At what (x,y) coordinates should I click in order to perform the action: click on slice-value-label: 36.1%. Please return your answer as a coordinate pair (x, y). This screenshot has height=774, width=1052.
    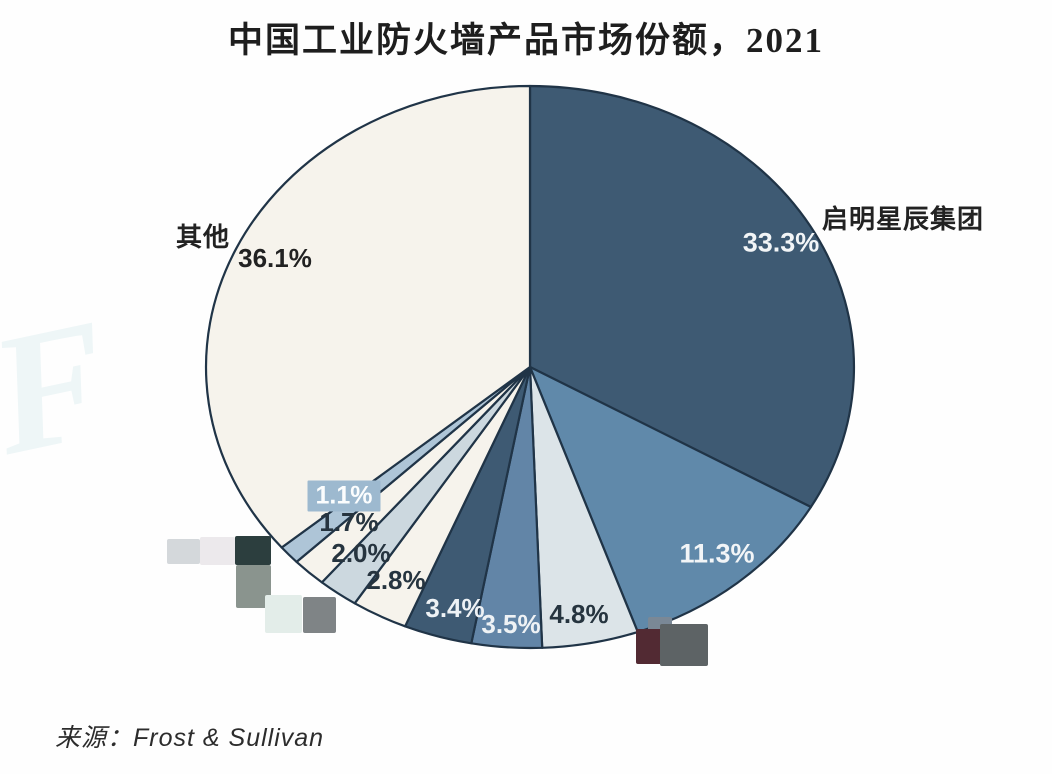
    Looking at the image, I should click on (275, 258).